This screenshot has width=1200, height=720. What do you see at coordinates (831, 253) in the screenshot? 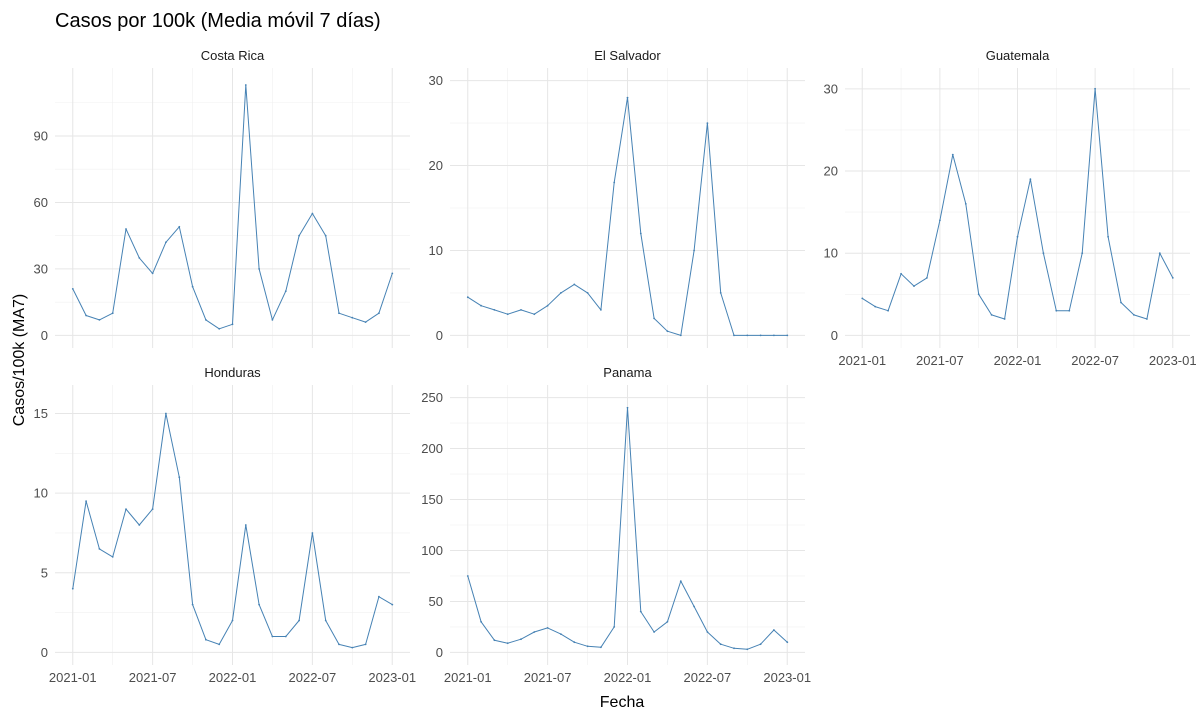
I see `y-tick-label: 10` at bounding box center [831, 253].